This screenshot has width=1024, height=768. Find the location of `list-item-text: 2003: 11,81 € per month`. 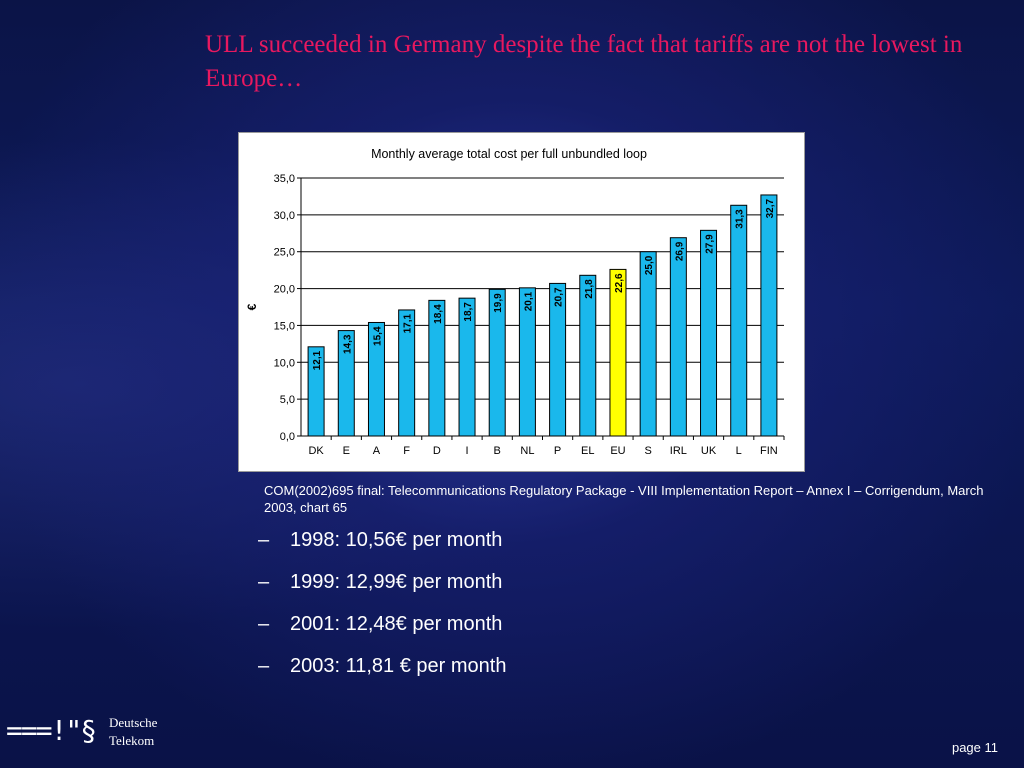

list-item-text: 2003: 11,81 € per month is located at coordinates (398, 666).